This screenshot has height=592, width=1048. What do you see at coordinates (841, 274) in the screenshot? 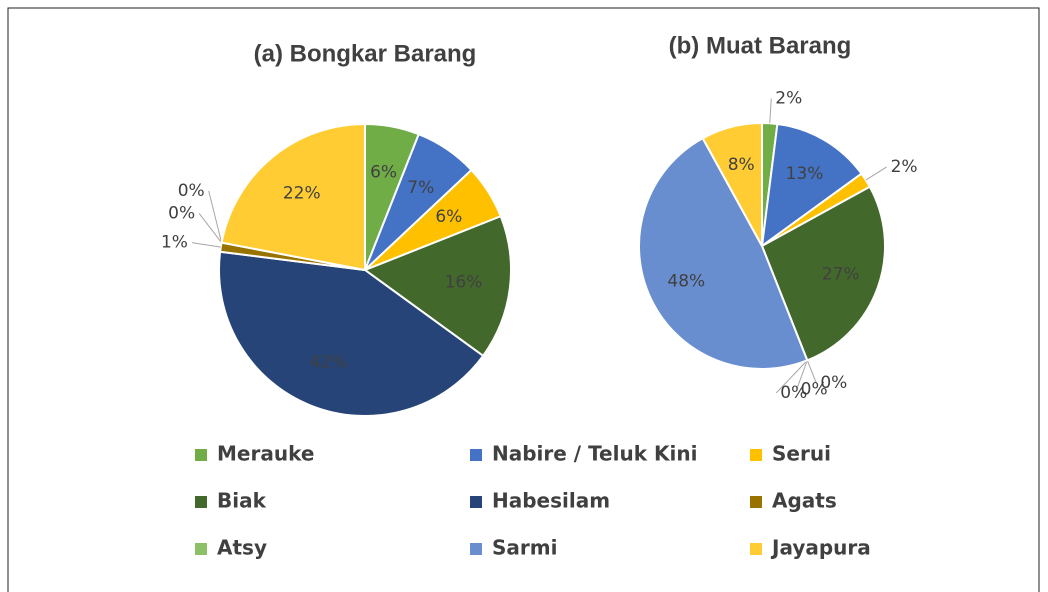
I see `data-label: 27%` at bounding box center [841, 274].